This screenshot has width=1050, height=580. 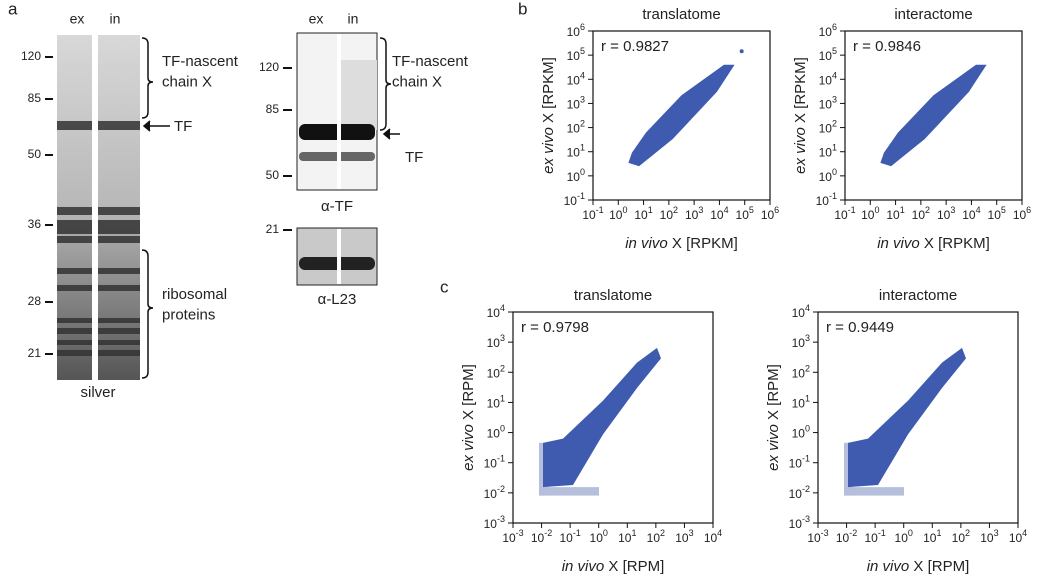 I want to click on panel-label: a, so click(x=13, y=9).